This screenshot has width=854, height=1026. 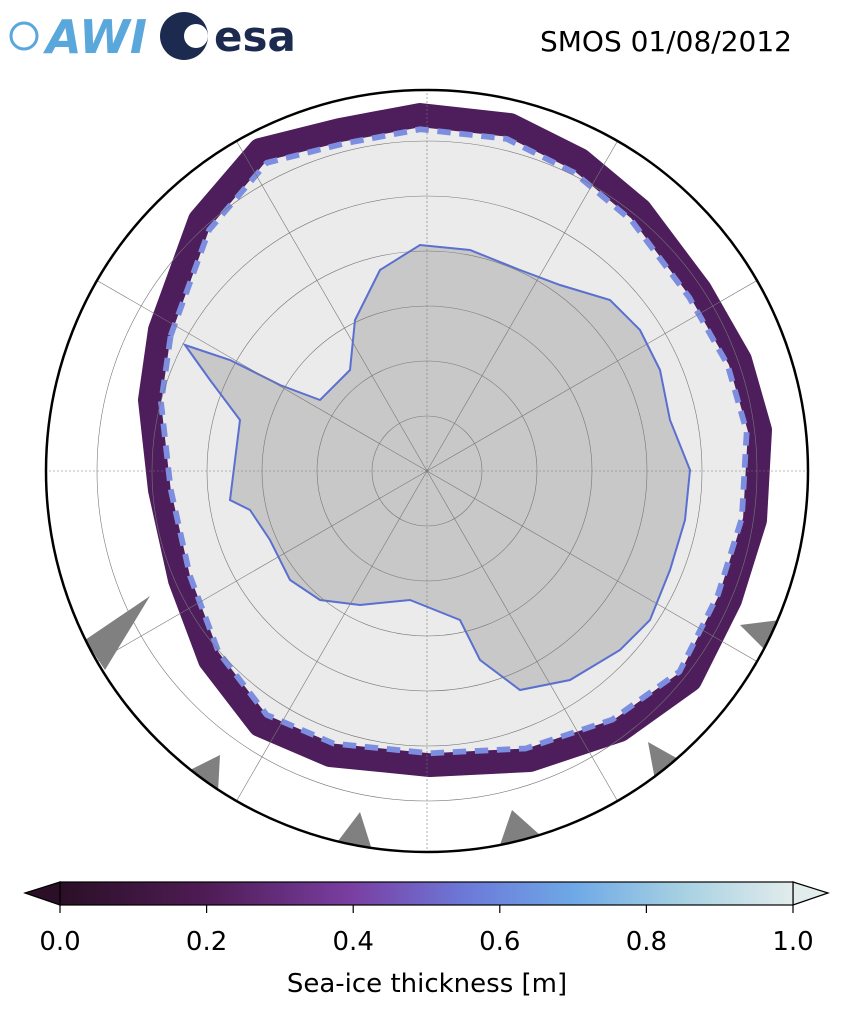 I want to click on logo-esa: esa, so click(x=228, y=36).